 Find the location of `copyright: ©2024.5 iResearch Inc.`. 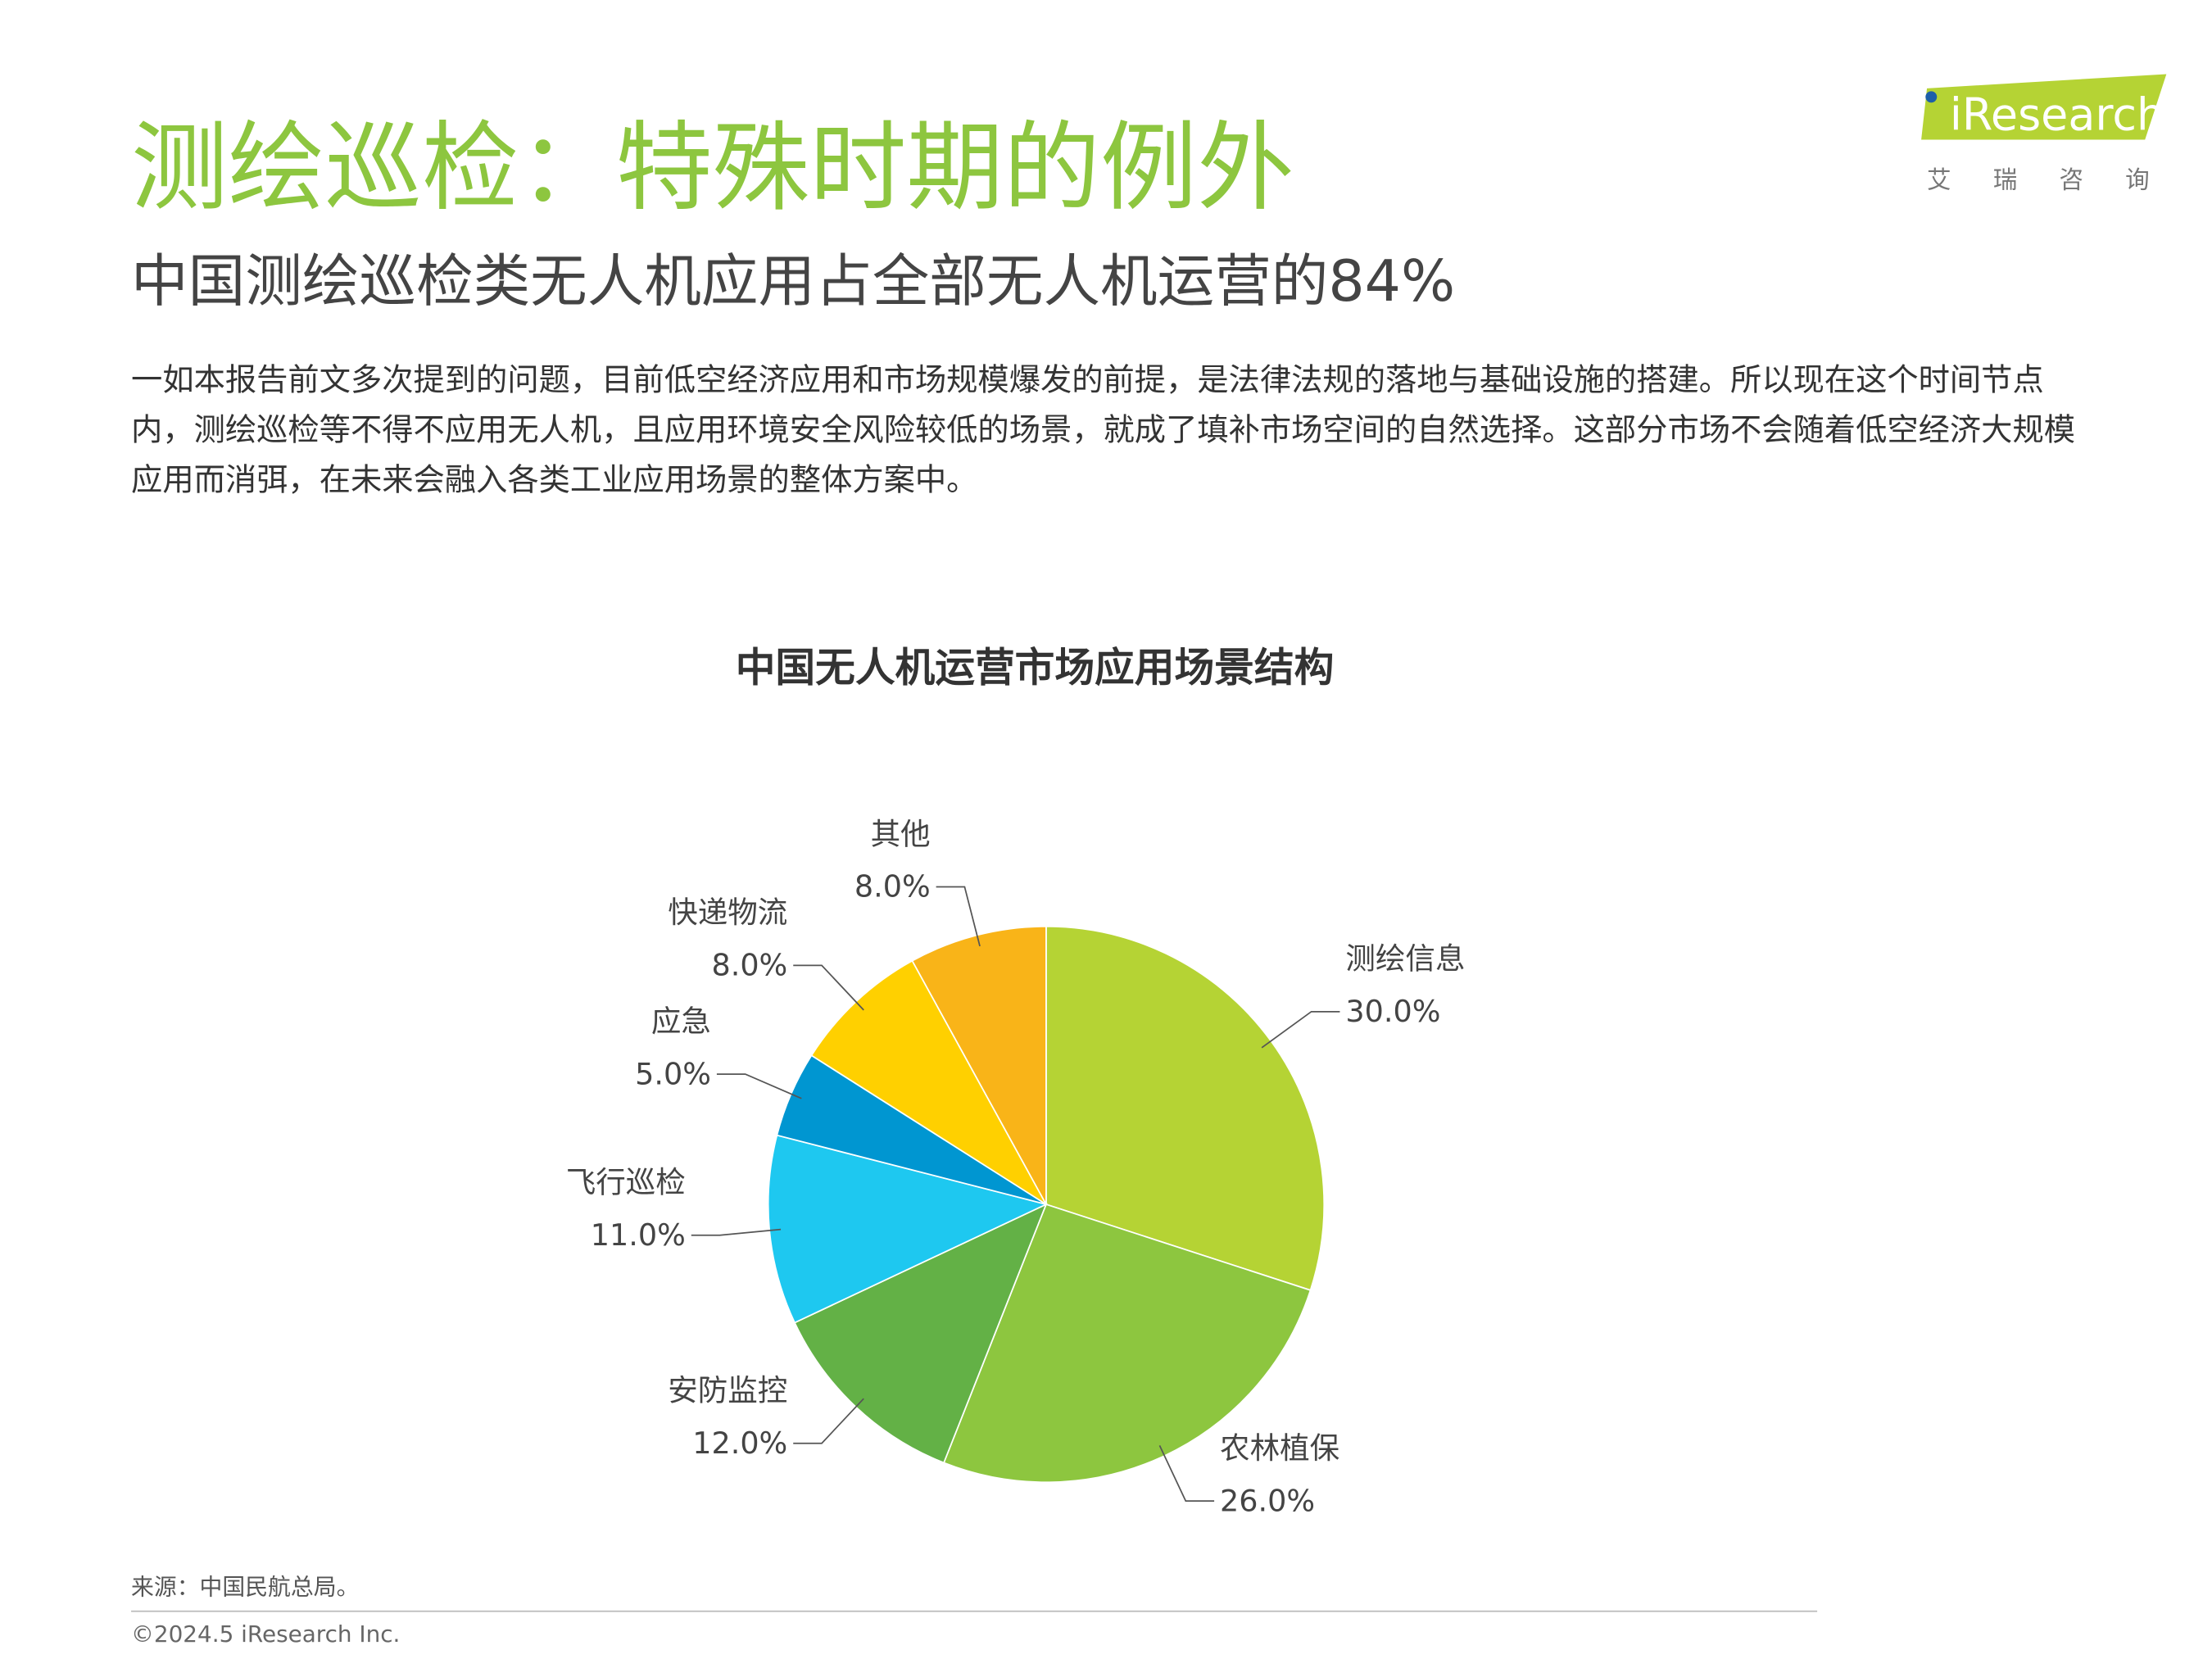

copyright: ©2024.5 iResearch Inc. is located at coordinates (266, 1634).